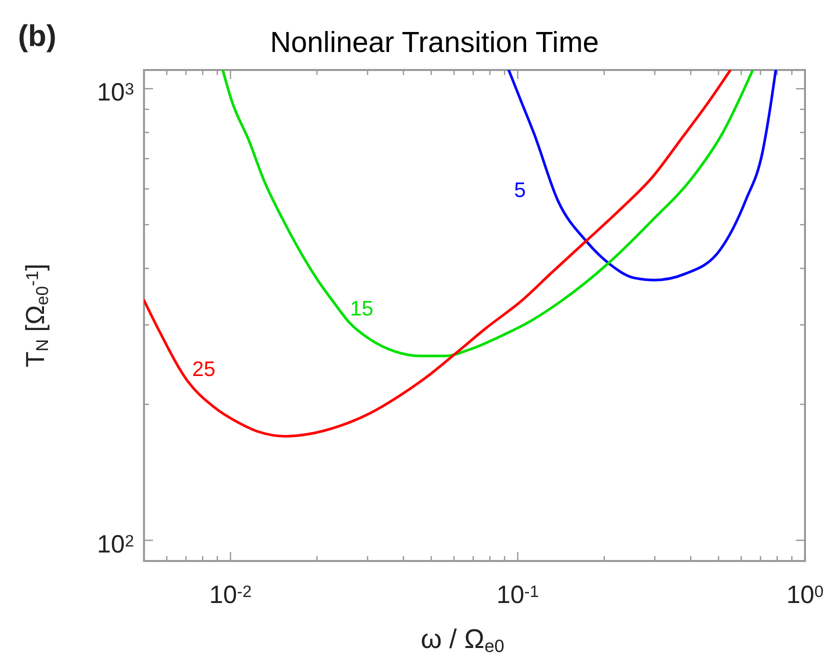 The image size is (827, 665). Describe the element at coordinates (434, 43) in the screenshot. I see `chart-title: Nonlinear Transition Time` at that location.